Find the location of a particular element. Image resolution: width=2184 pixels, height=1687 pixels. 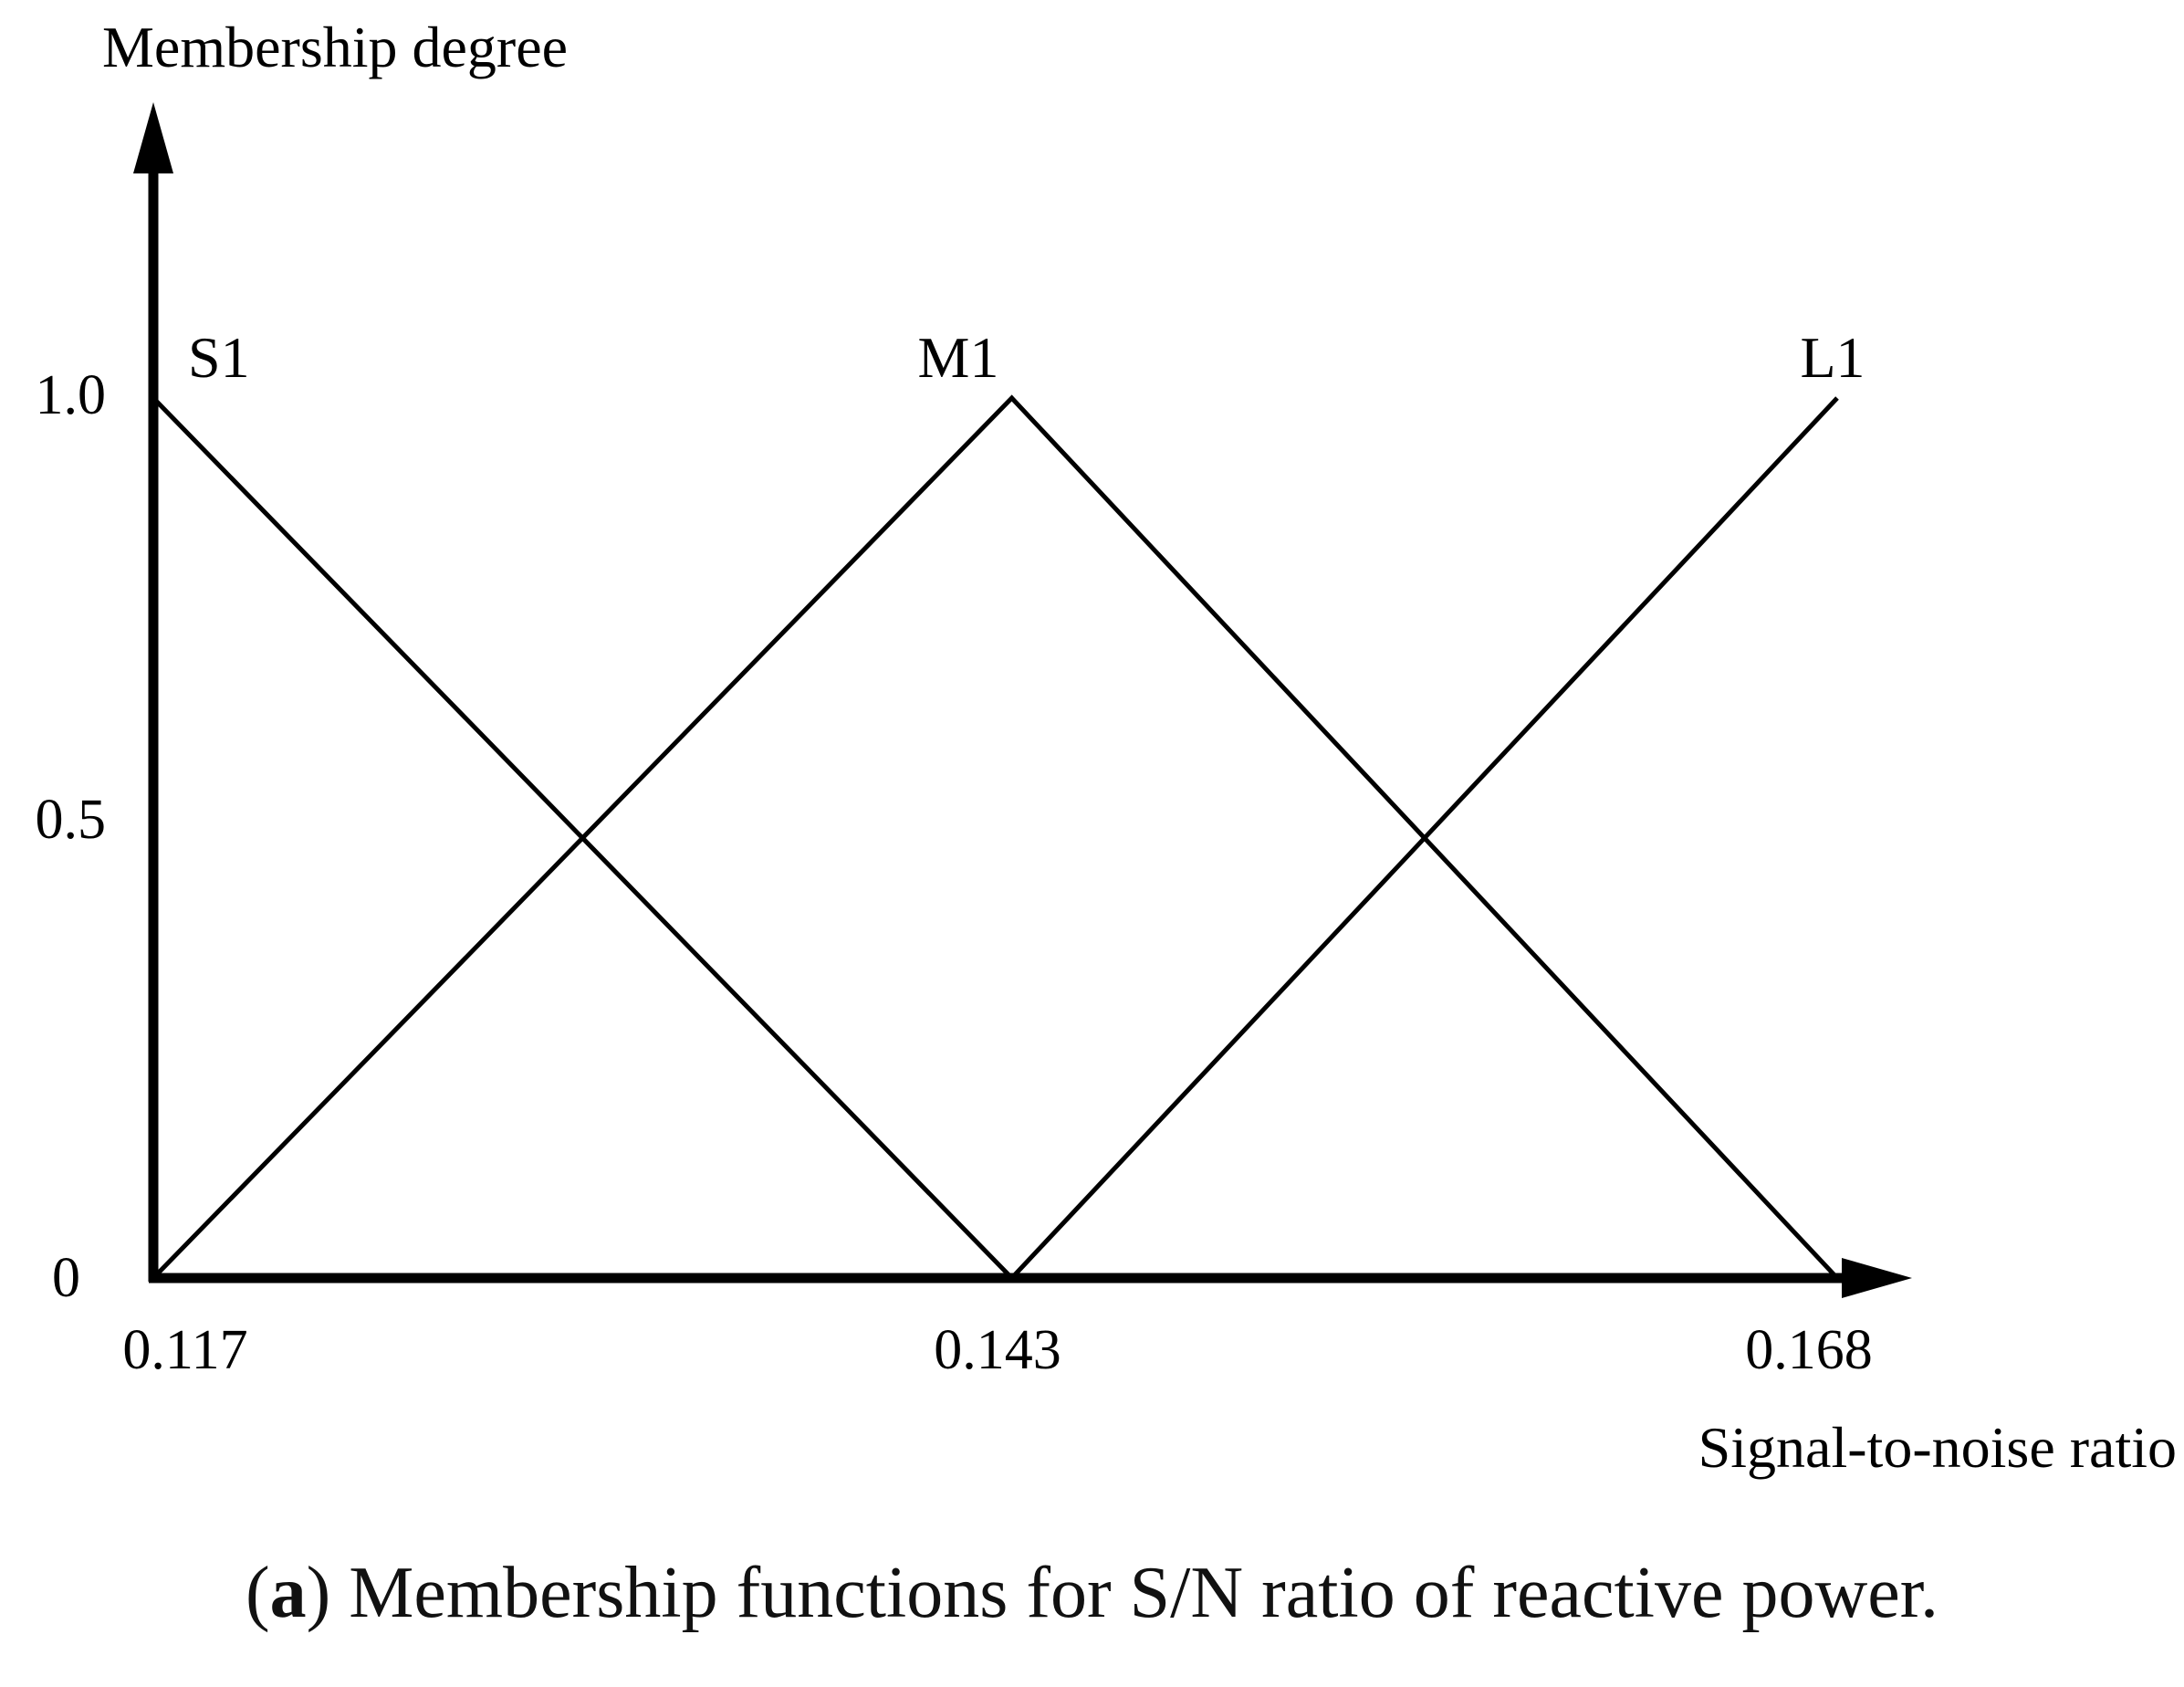

y-tick-label-1: 0.5 is located at coordinates (71, 820).